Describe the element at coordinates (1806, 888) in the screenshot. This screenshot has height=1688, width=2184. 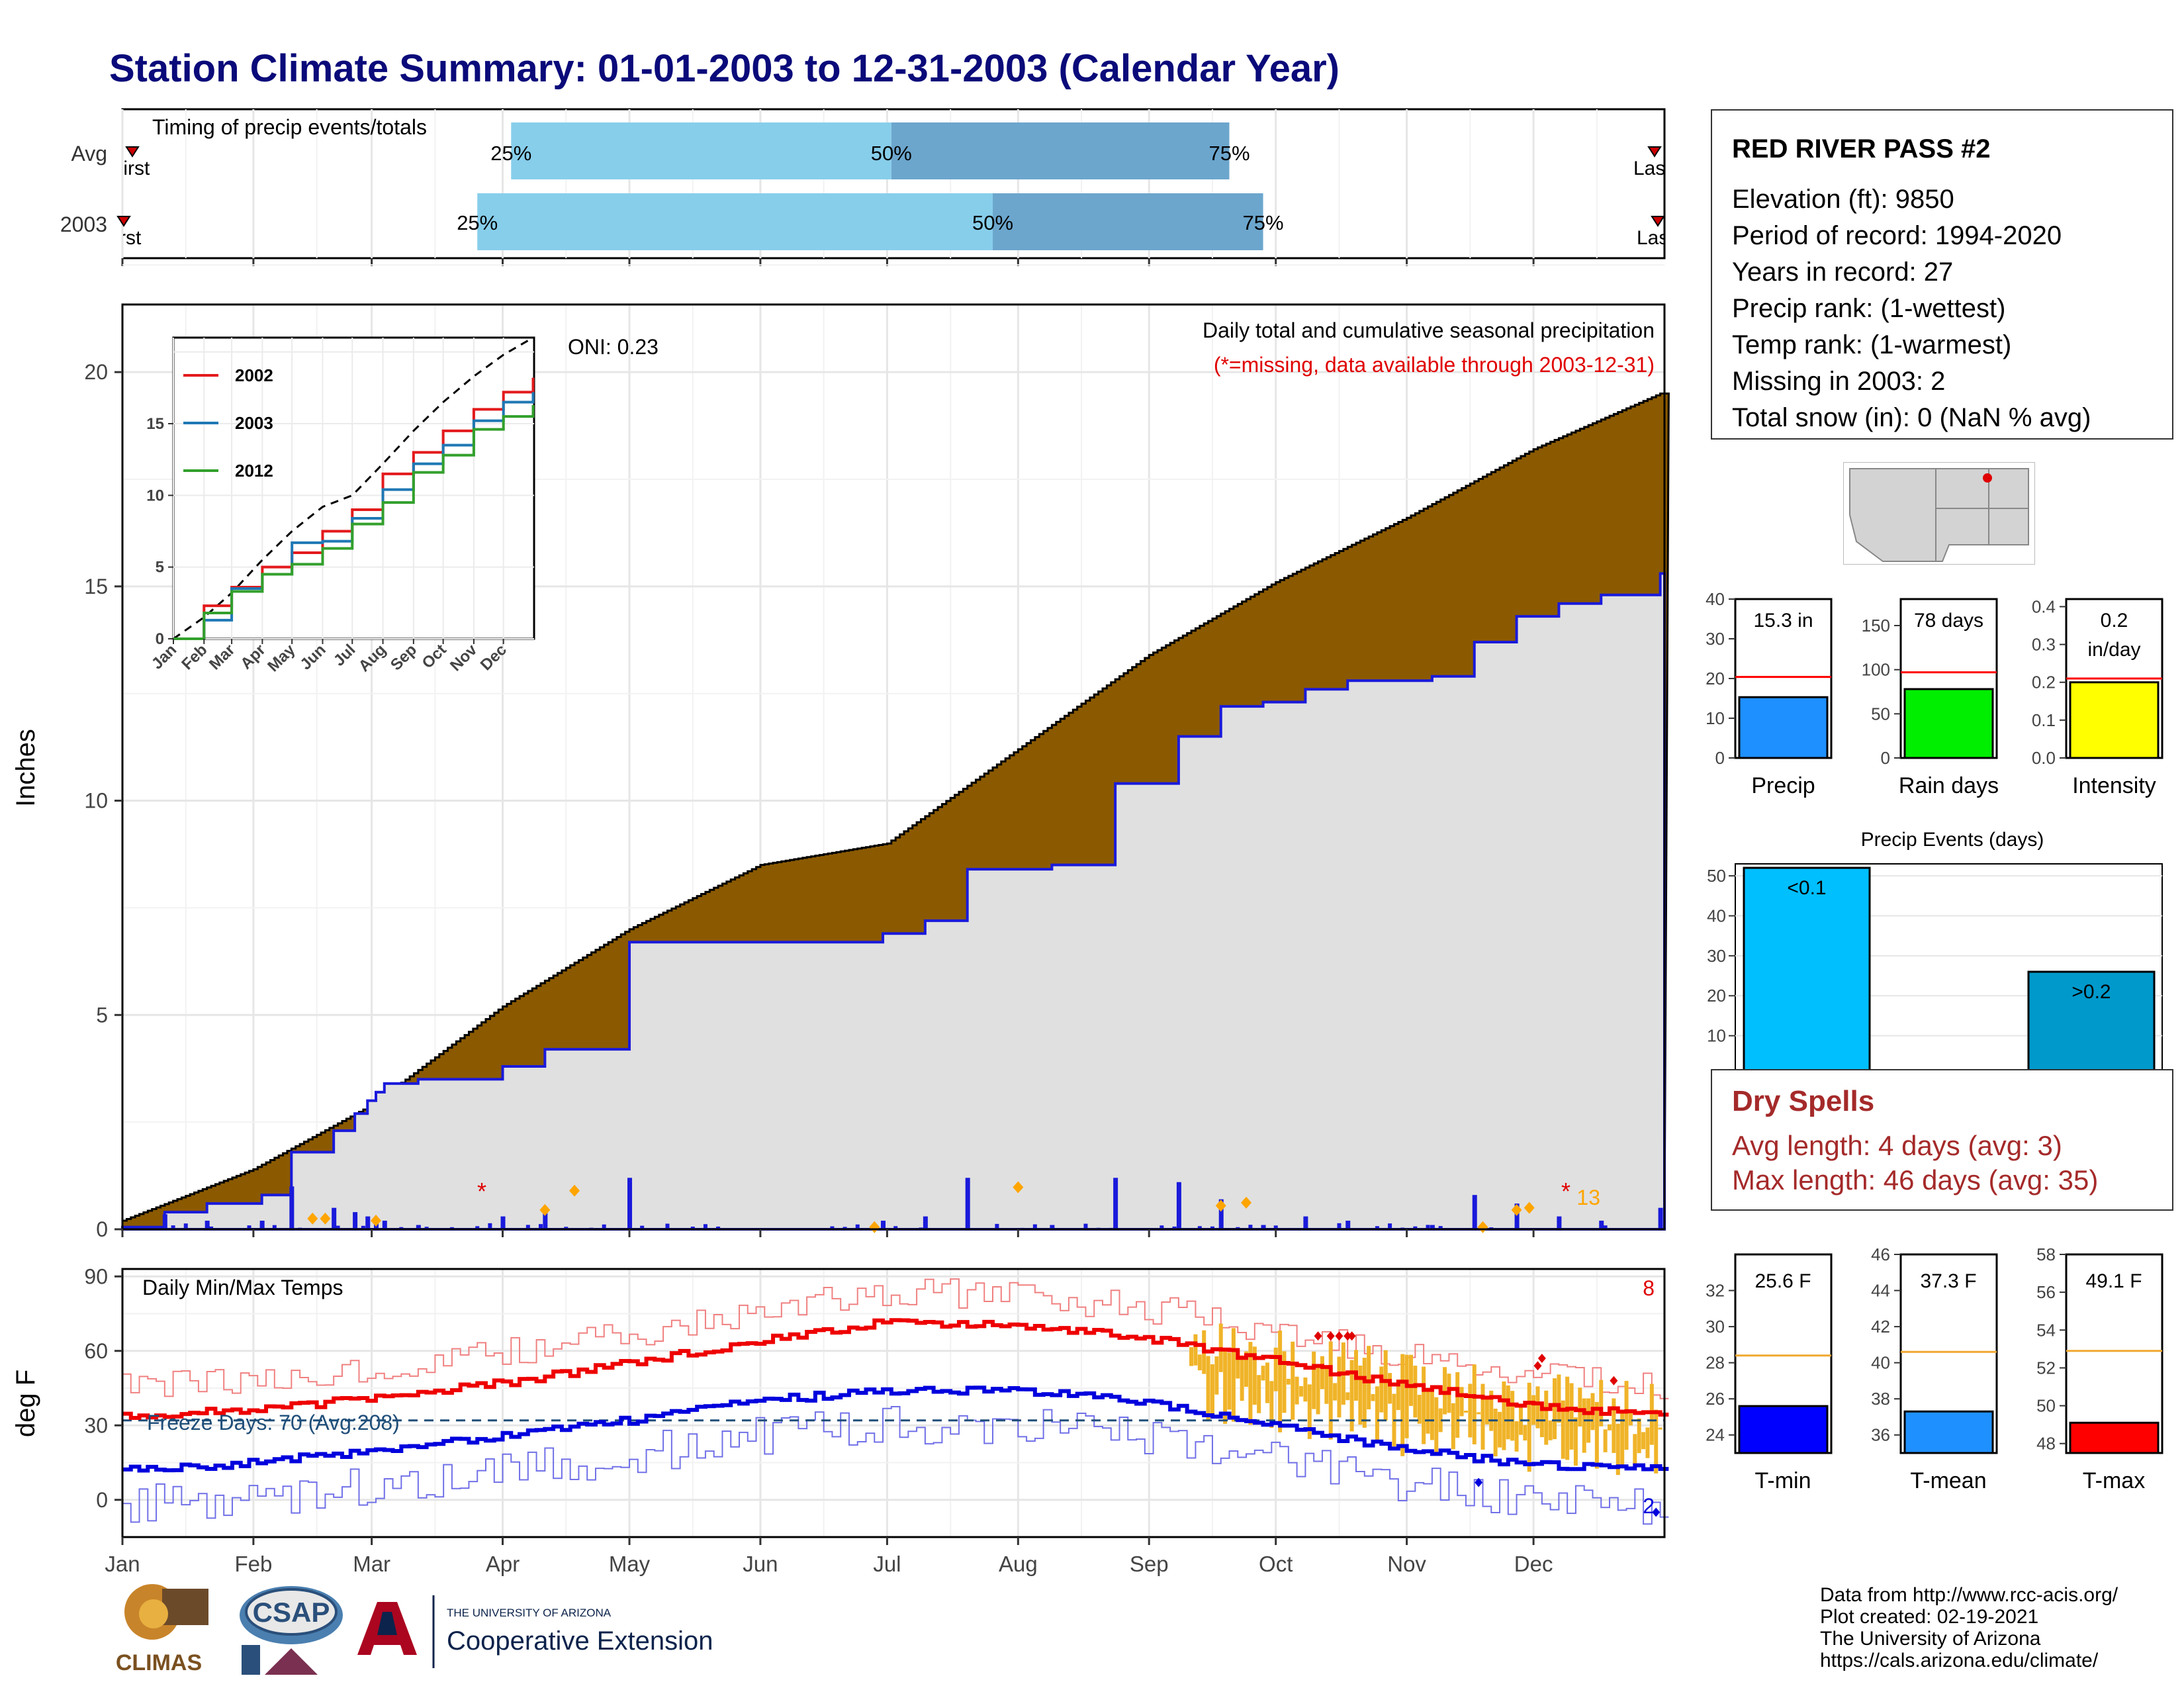
I see `event-bar-label: <0.1` at that location.